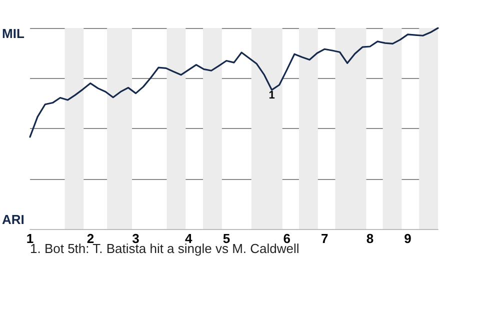  What do you see at coordinates (271, 95) in the screenshot?
I see `annotation: 1` at bounding box center [271, 95].